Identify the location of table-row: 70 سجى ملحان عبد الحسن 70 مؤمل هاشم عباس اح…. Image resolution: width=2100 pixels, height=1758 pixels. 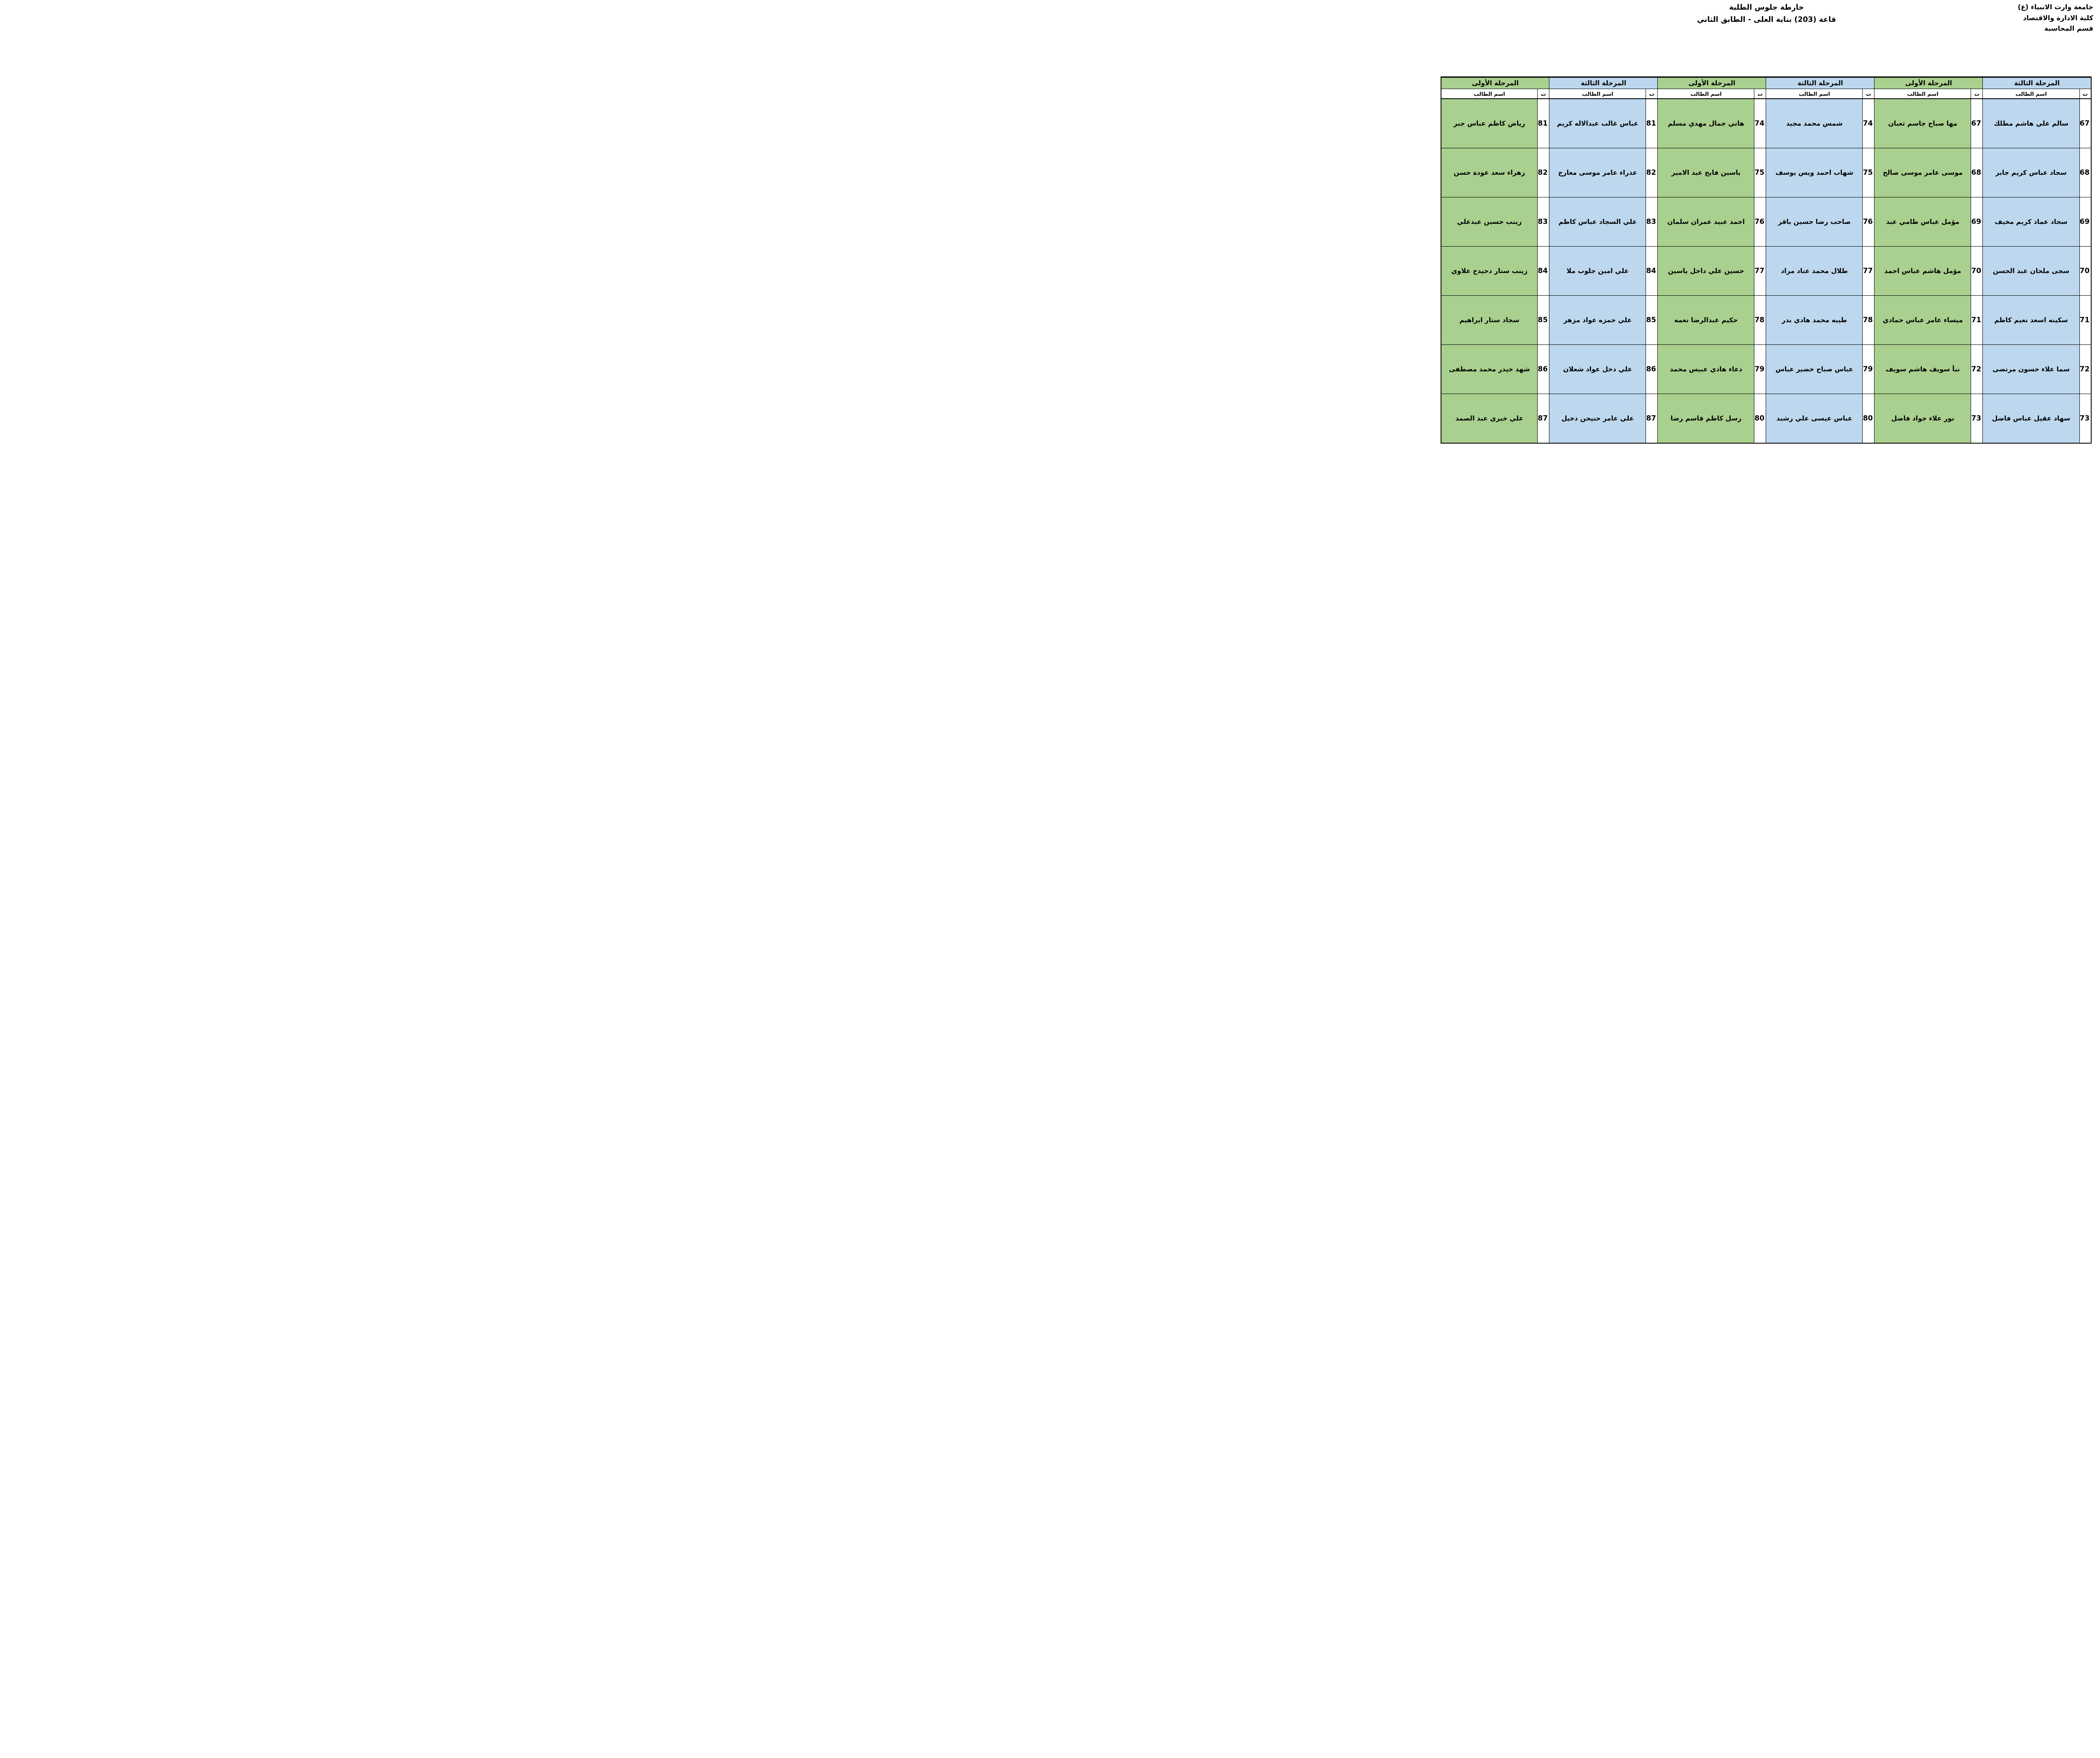
(1766, 271).